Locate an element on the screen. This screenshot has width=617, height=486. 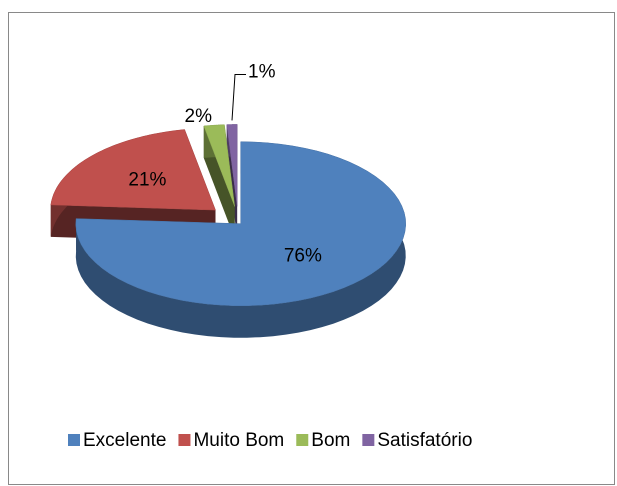
legend-label: Bom is located at coordinates (330, 440).